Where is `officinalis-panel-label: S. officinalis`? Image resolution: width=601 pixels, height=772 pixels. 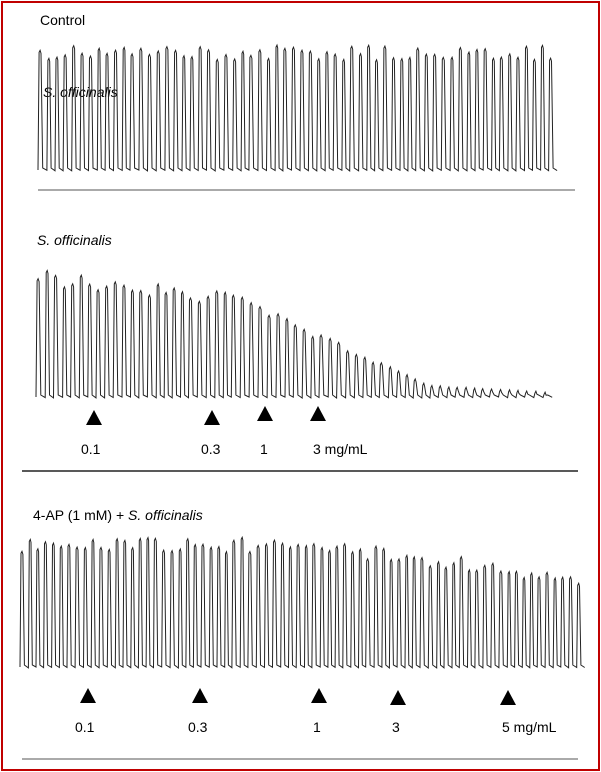 officinalis-panel-label: S. officinalis is located at coordinates (74, 240).